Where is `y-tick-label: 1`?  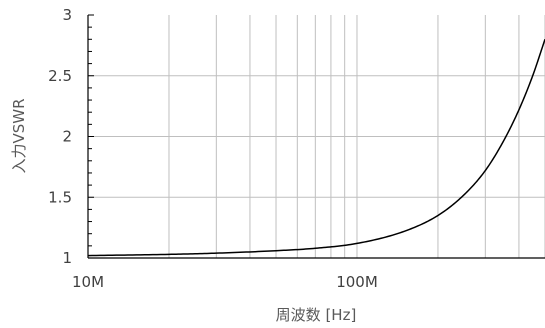
y-tick-label: 1 is located at coordinates (67, 258).